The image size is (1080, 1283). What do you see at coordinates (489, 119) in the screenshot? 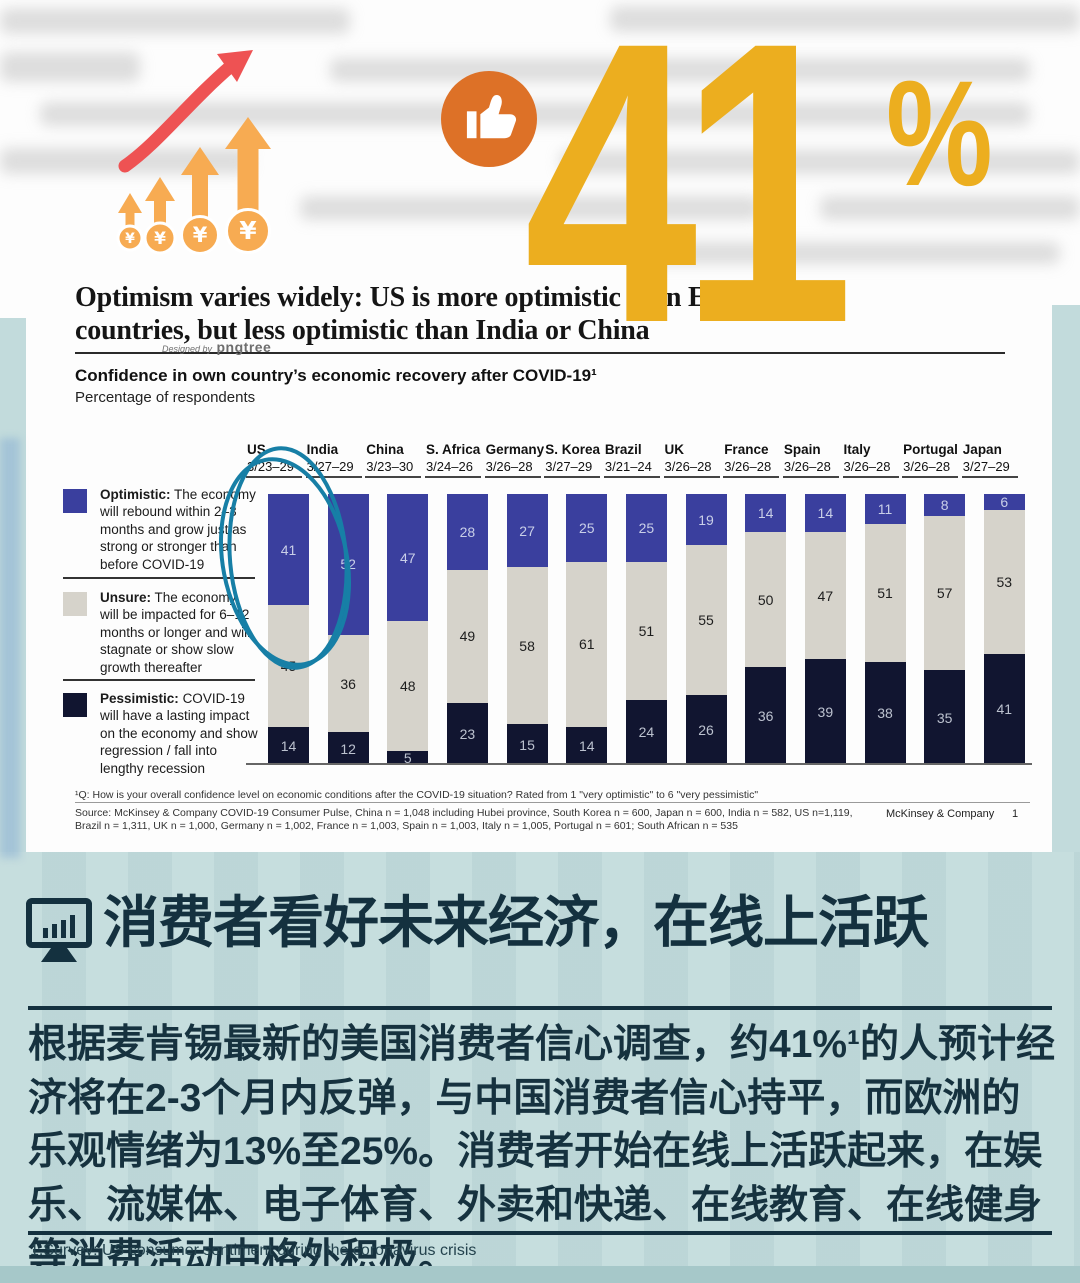
I see `thumbs-up-icon` at bounding box center [489, 119].